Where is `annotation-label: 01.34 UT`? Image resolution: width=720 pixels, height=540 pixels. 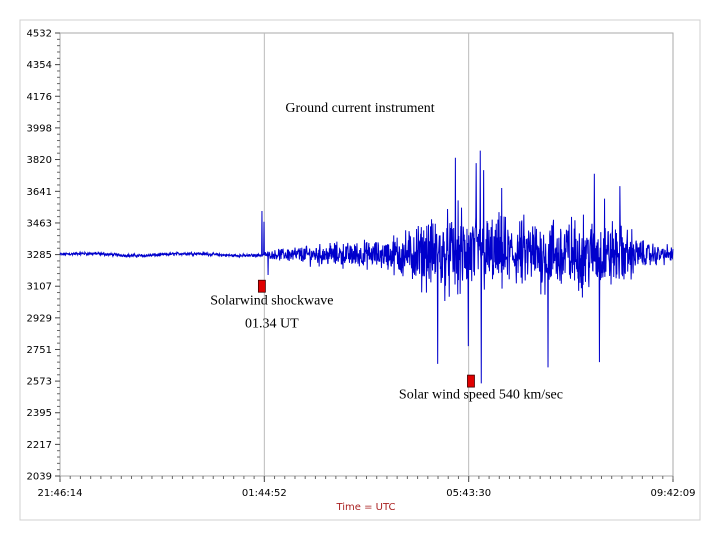
annotation-label: 01.34 UT is located at coordinates (272, 323).